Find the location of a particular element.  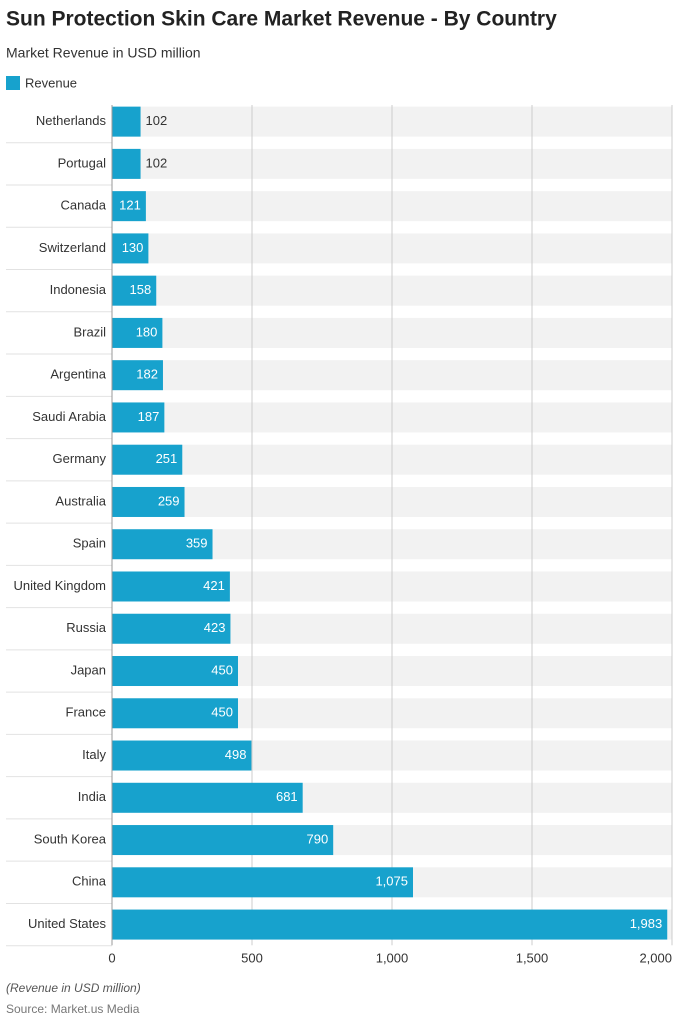

x-tick-label: 0 is located at coordinates (111, 958).